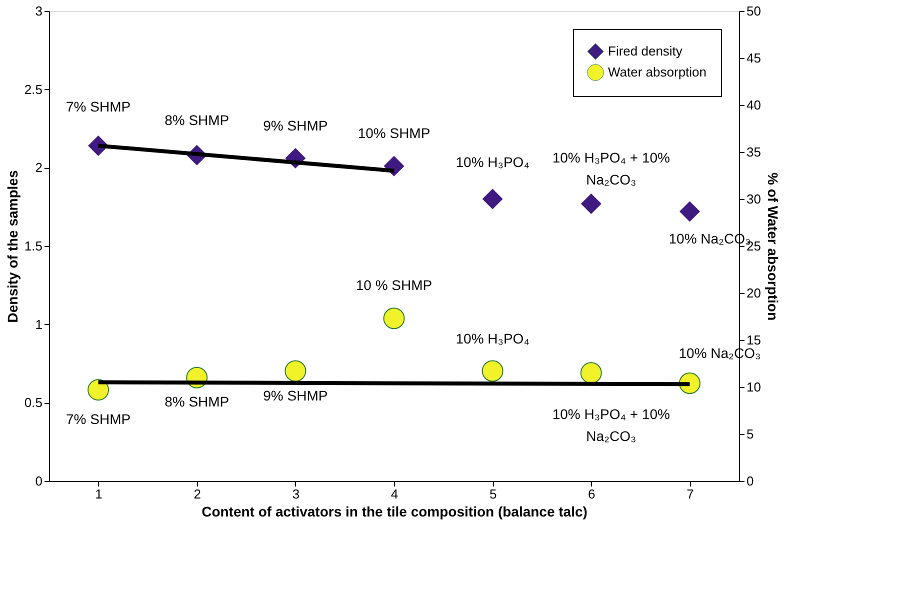 The height and width of the screenshot is (613, 920). What do you see at coordinates (750, 481) in the screenshot?
I see `y2-tick-label: 0` at bounding box center [750, 481].